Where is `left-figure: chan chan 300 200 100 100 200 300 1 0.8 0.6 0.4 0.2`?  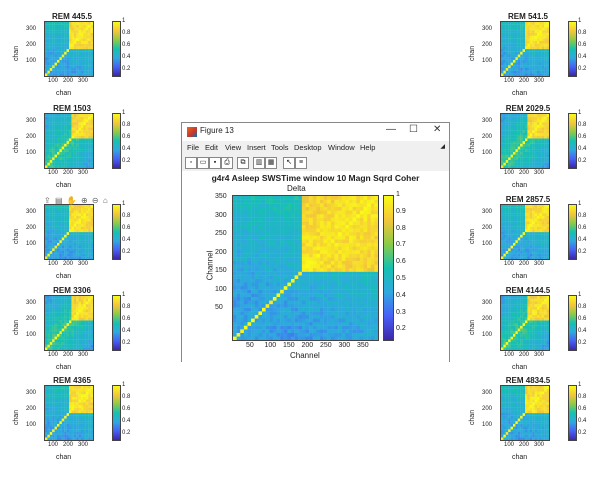
left-figure: chan chan 300 200 100 100 200 300 1 0.8 0.6 0.4 0.2 is located at coordinates (72, 240).